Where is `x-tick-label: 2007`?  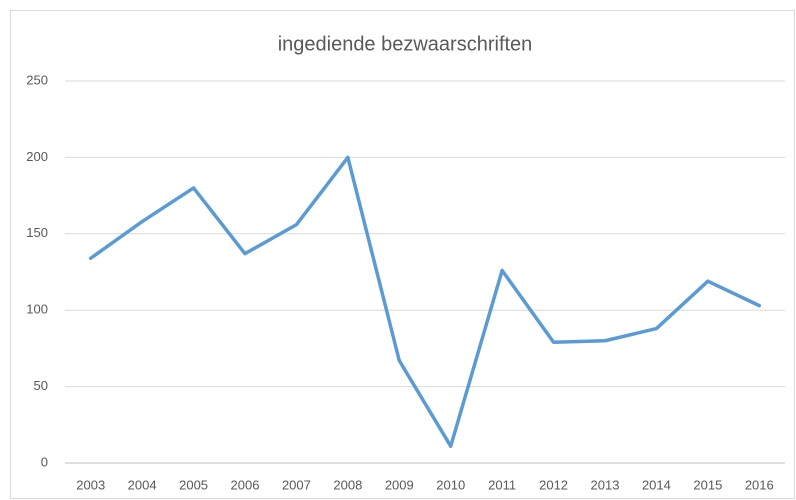
x-tick-label: 2007 is located at coordinates (296, 484).